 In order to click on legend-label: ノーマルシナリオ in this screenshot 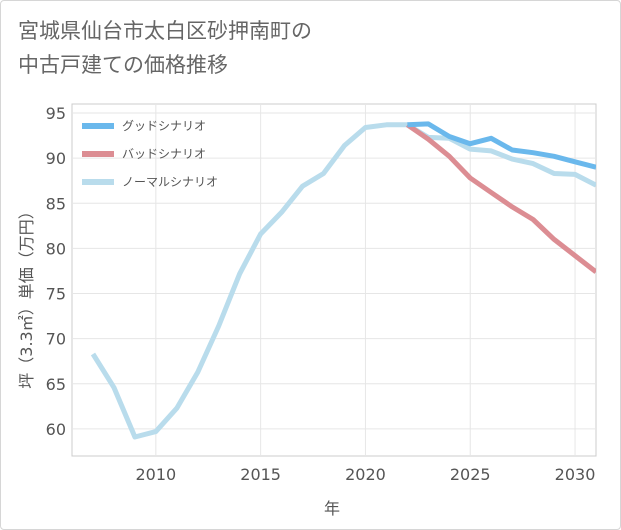, I will do `click(170, 182)`.